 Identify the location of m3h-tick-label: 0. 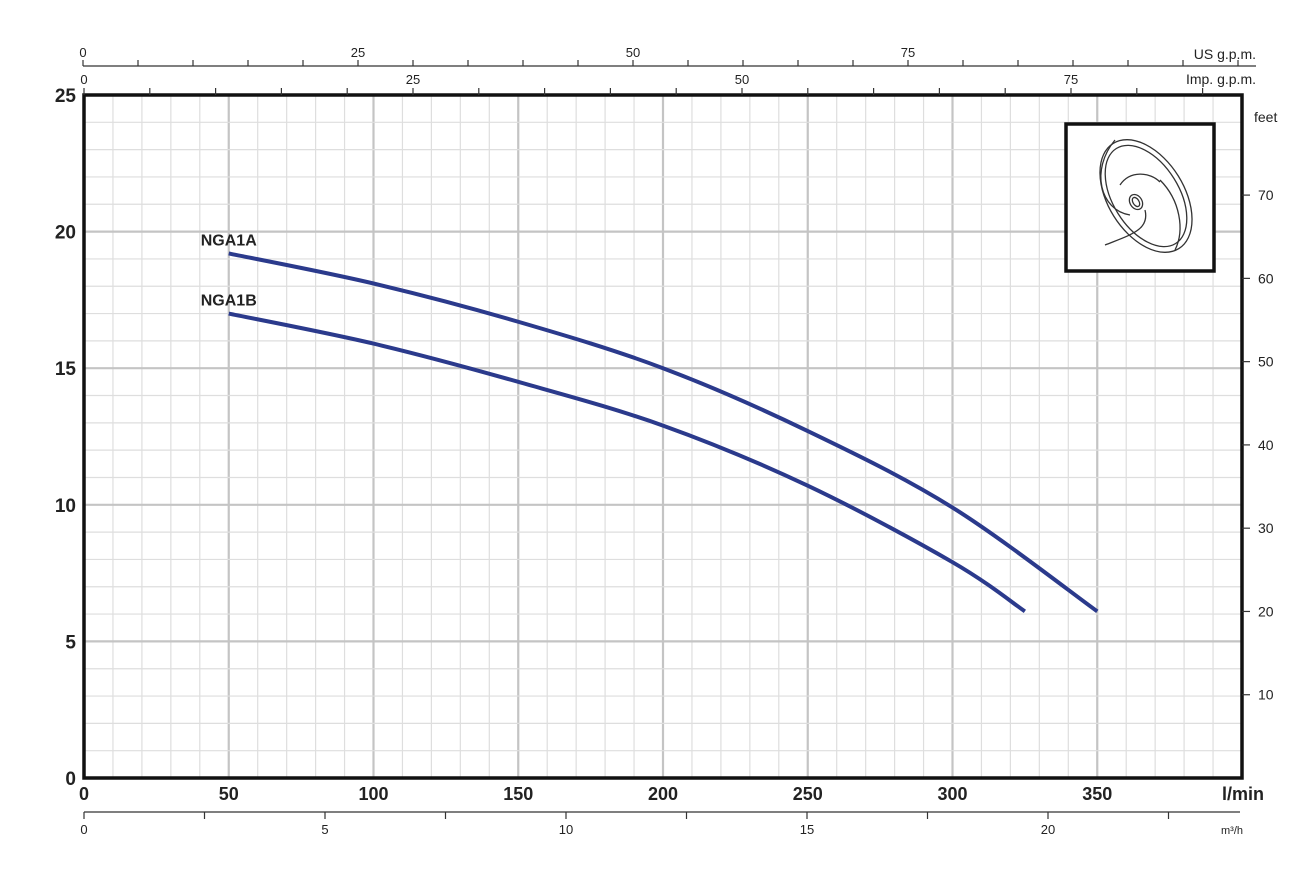
(83, 829).